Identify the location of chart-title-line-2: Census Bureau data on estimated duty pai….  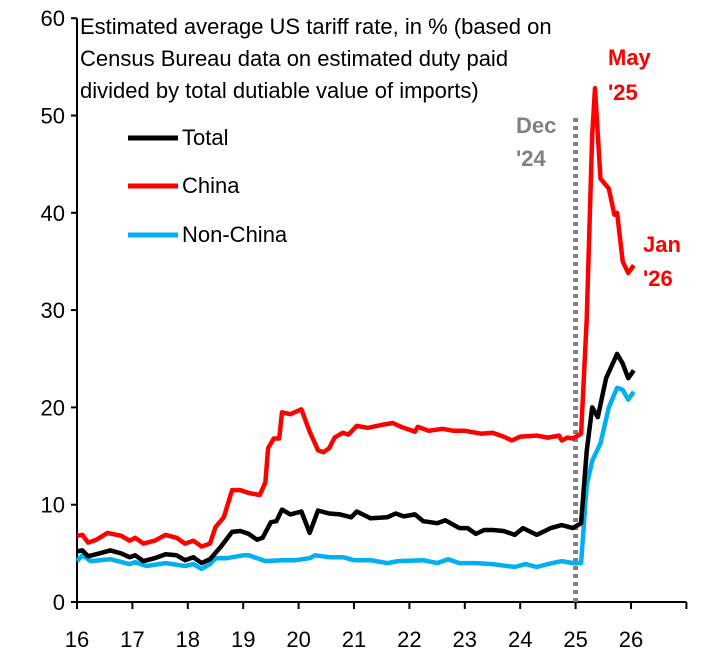
(294, 58).